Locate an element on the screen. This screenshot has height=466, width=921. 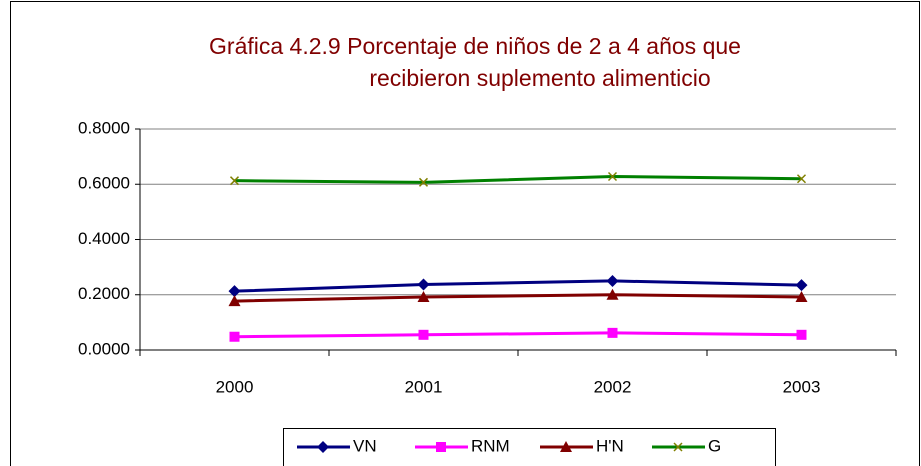
x-tick-label: 2002 is located at coordinates (613, 386).